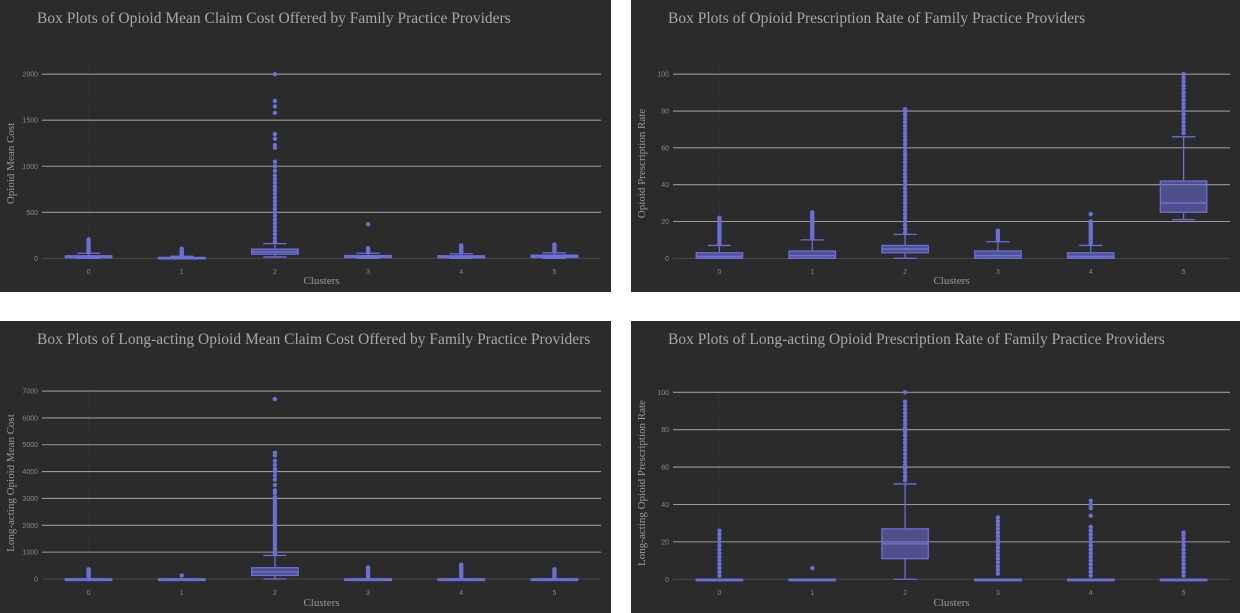 This screenshot has width=1240, height=613. What do you see at coordinates (30, 75) in the screenshot?
I see `y-tick-label: 2000` at bounding box center [30, 75].